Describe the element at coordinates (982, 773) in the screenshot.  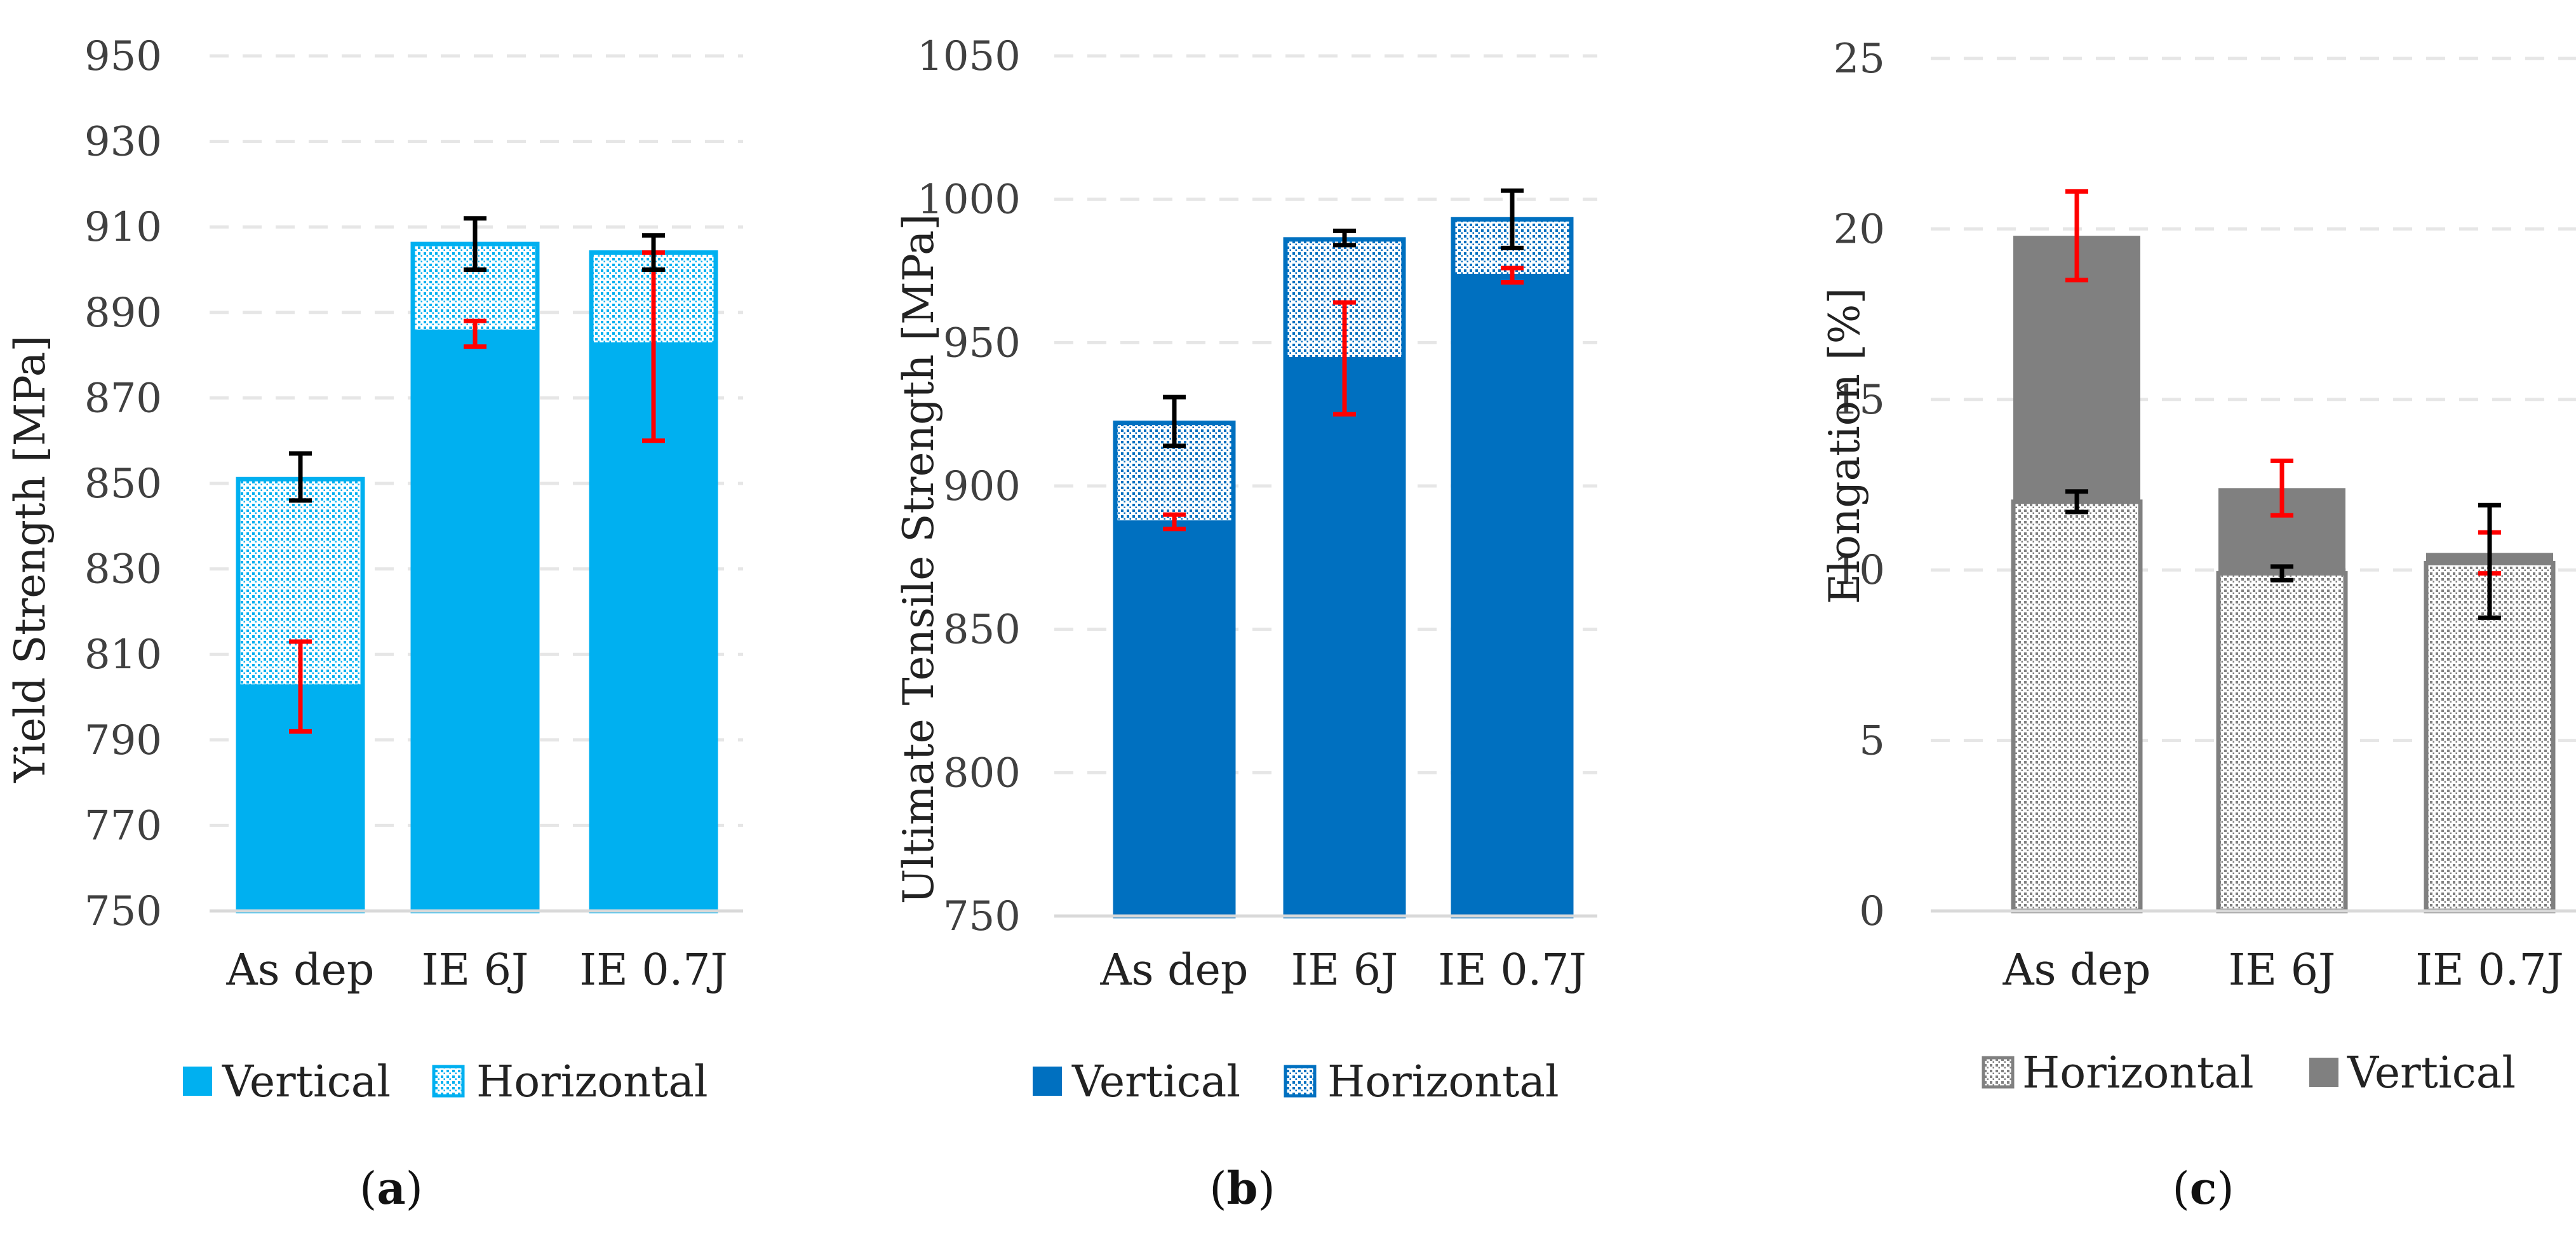
I see `y-tick-label: 800` at that location.